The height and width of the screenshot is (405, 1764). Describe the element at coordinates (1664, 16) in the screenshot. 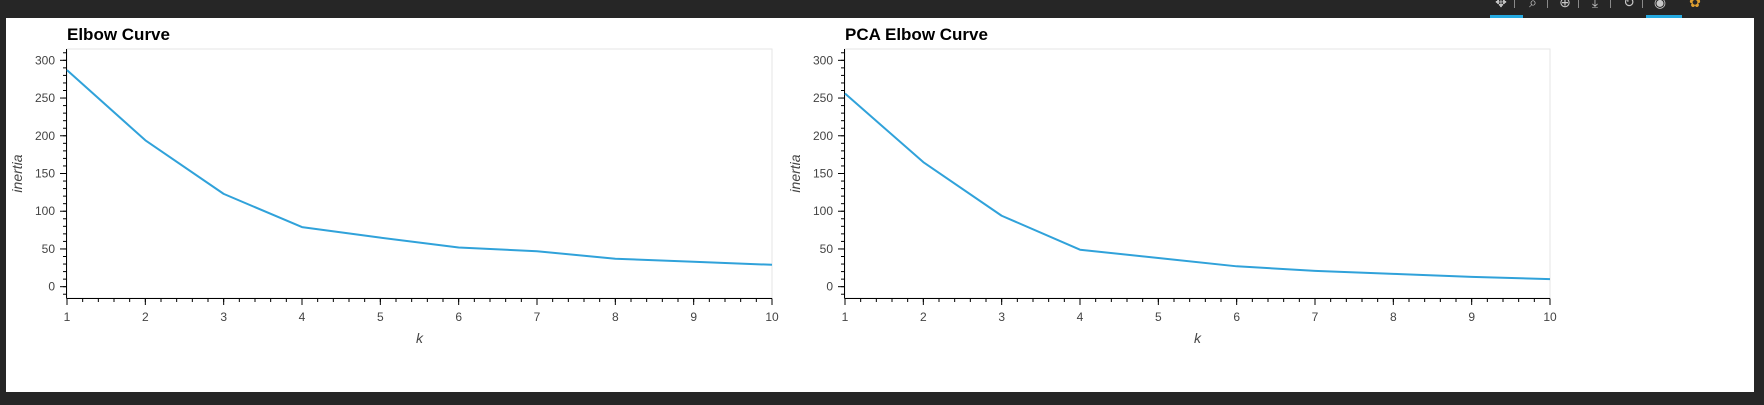

I see `hover-active-indicator` at that location.